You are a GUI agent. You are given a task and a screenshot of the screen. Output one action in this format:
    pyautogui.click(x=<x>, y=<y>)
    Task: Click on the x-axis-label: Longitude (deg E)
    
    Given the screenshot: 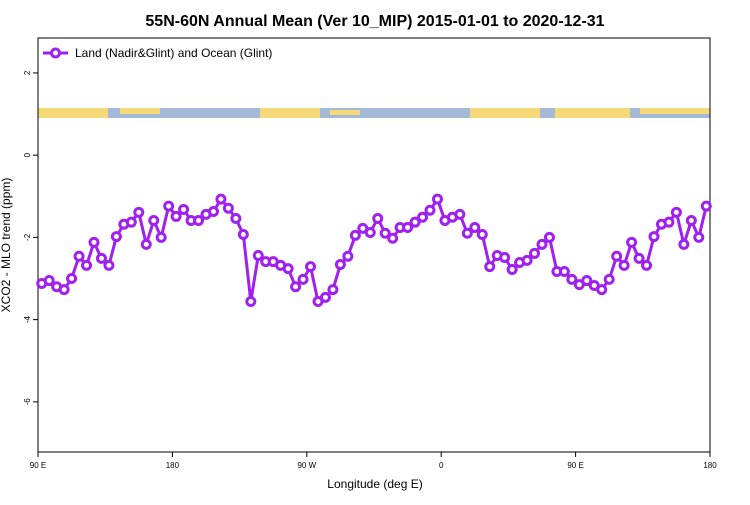 What is the action you would take?
    pyautogui.click(x=374, y=484)
    